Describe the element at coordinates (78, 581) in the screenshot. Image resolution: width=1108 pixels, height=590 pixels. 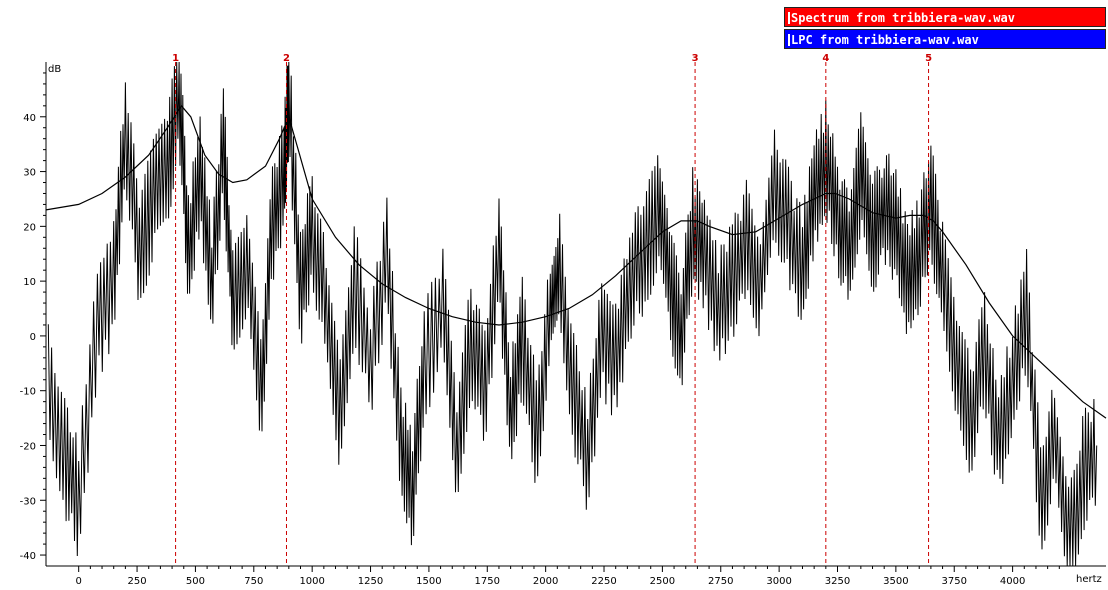
I see `x-tick-label: 0` at that location.